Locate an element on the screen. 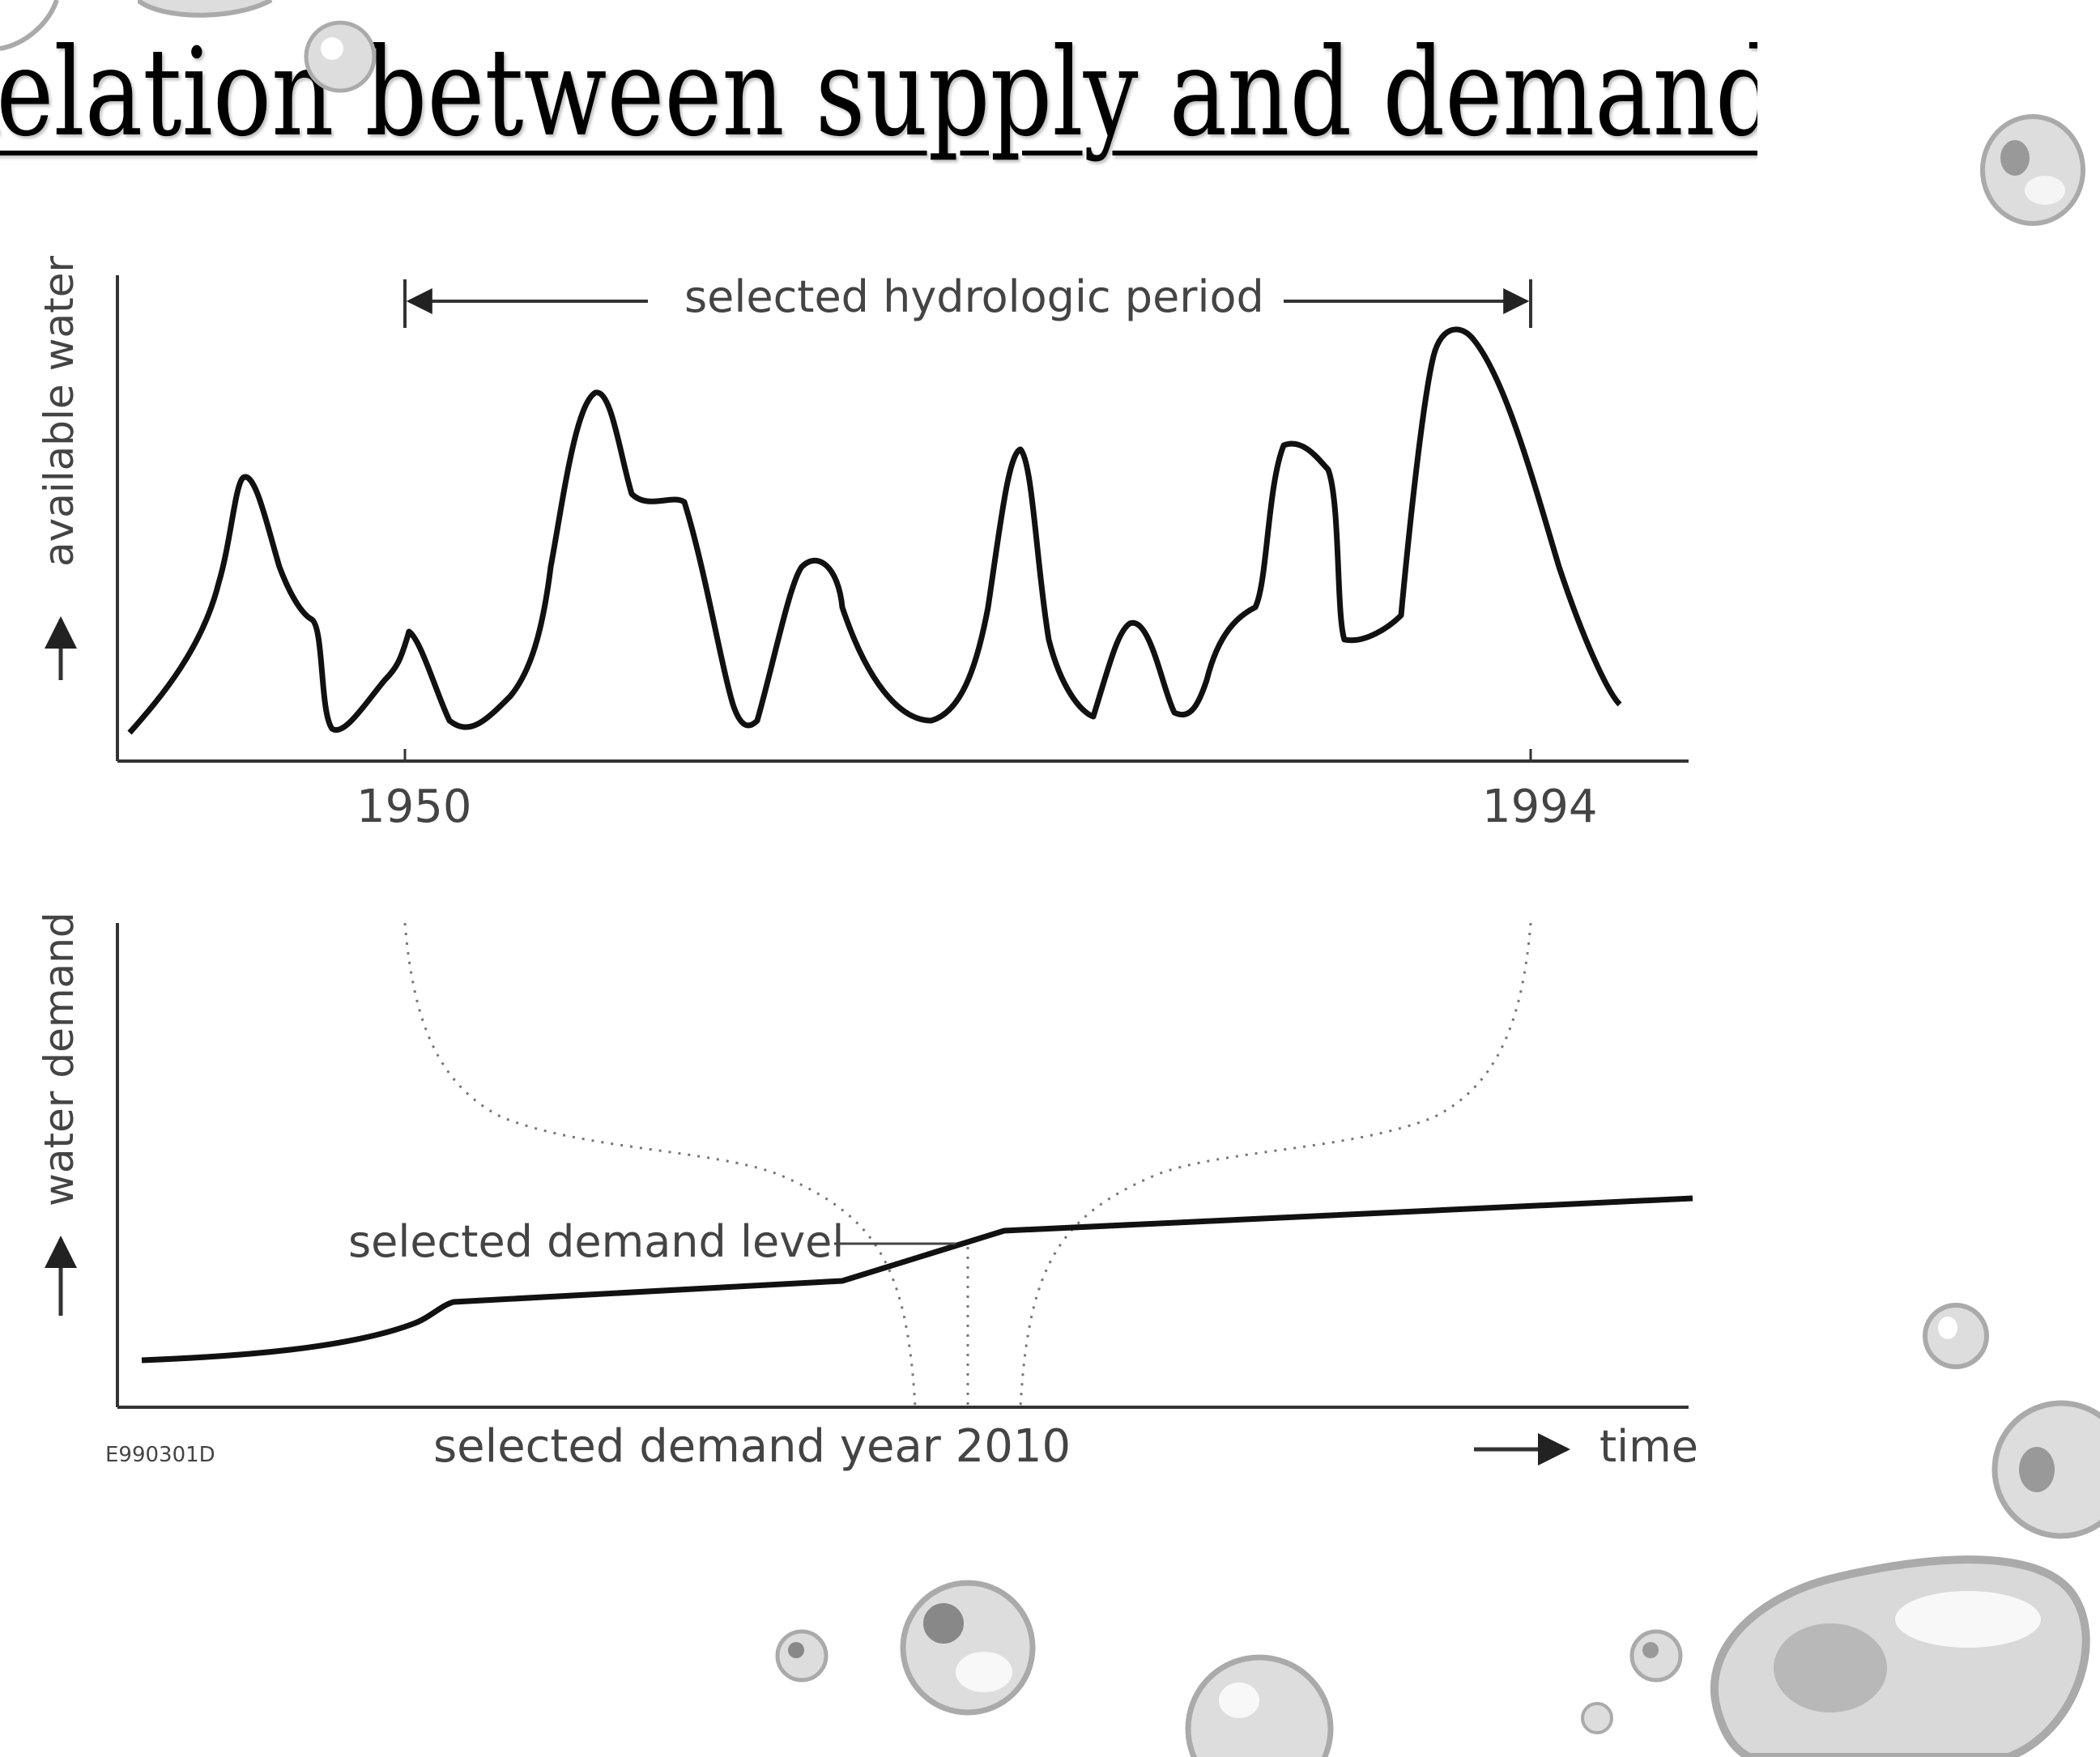 The height and width of the screenshot is (1757, 2100). figure-code: E990301D is located at coordinates (160, 1455).